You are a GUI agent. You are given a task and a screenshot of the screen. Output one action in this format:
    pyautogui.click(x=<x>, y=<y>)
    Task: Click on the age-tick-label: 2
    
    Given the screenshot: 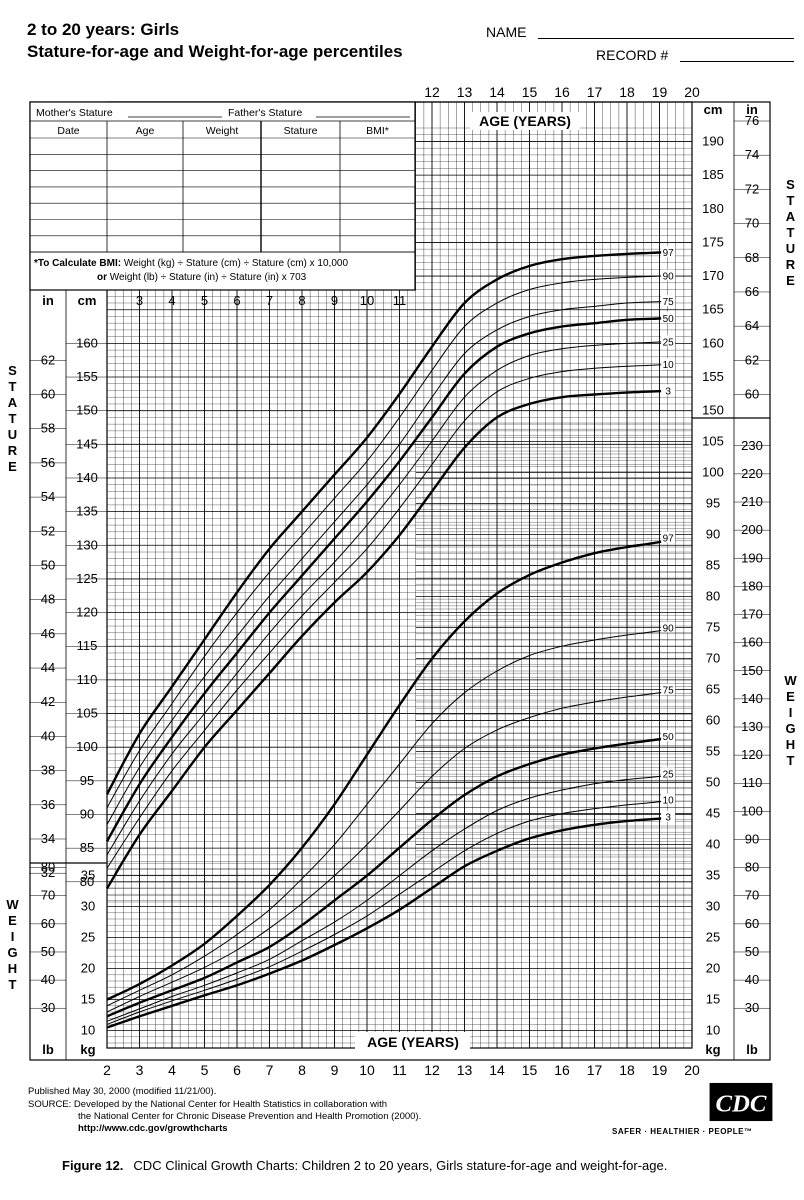 What is the action you would take?
    pyautogui.click(x=107, y=1070)
    